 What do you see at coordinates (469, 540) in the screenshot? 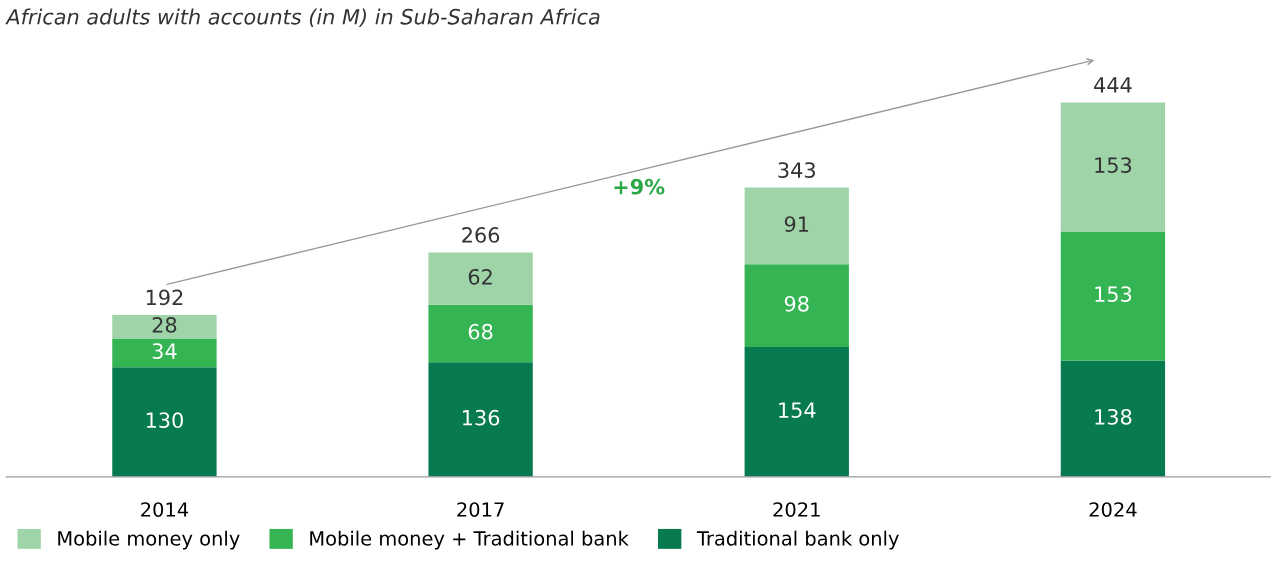
I see `legend-label: Mobile money + Traditional bank` at bounding box center [469, 540].